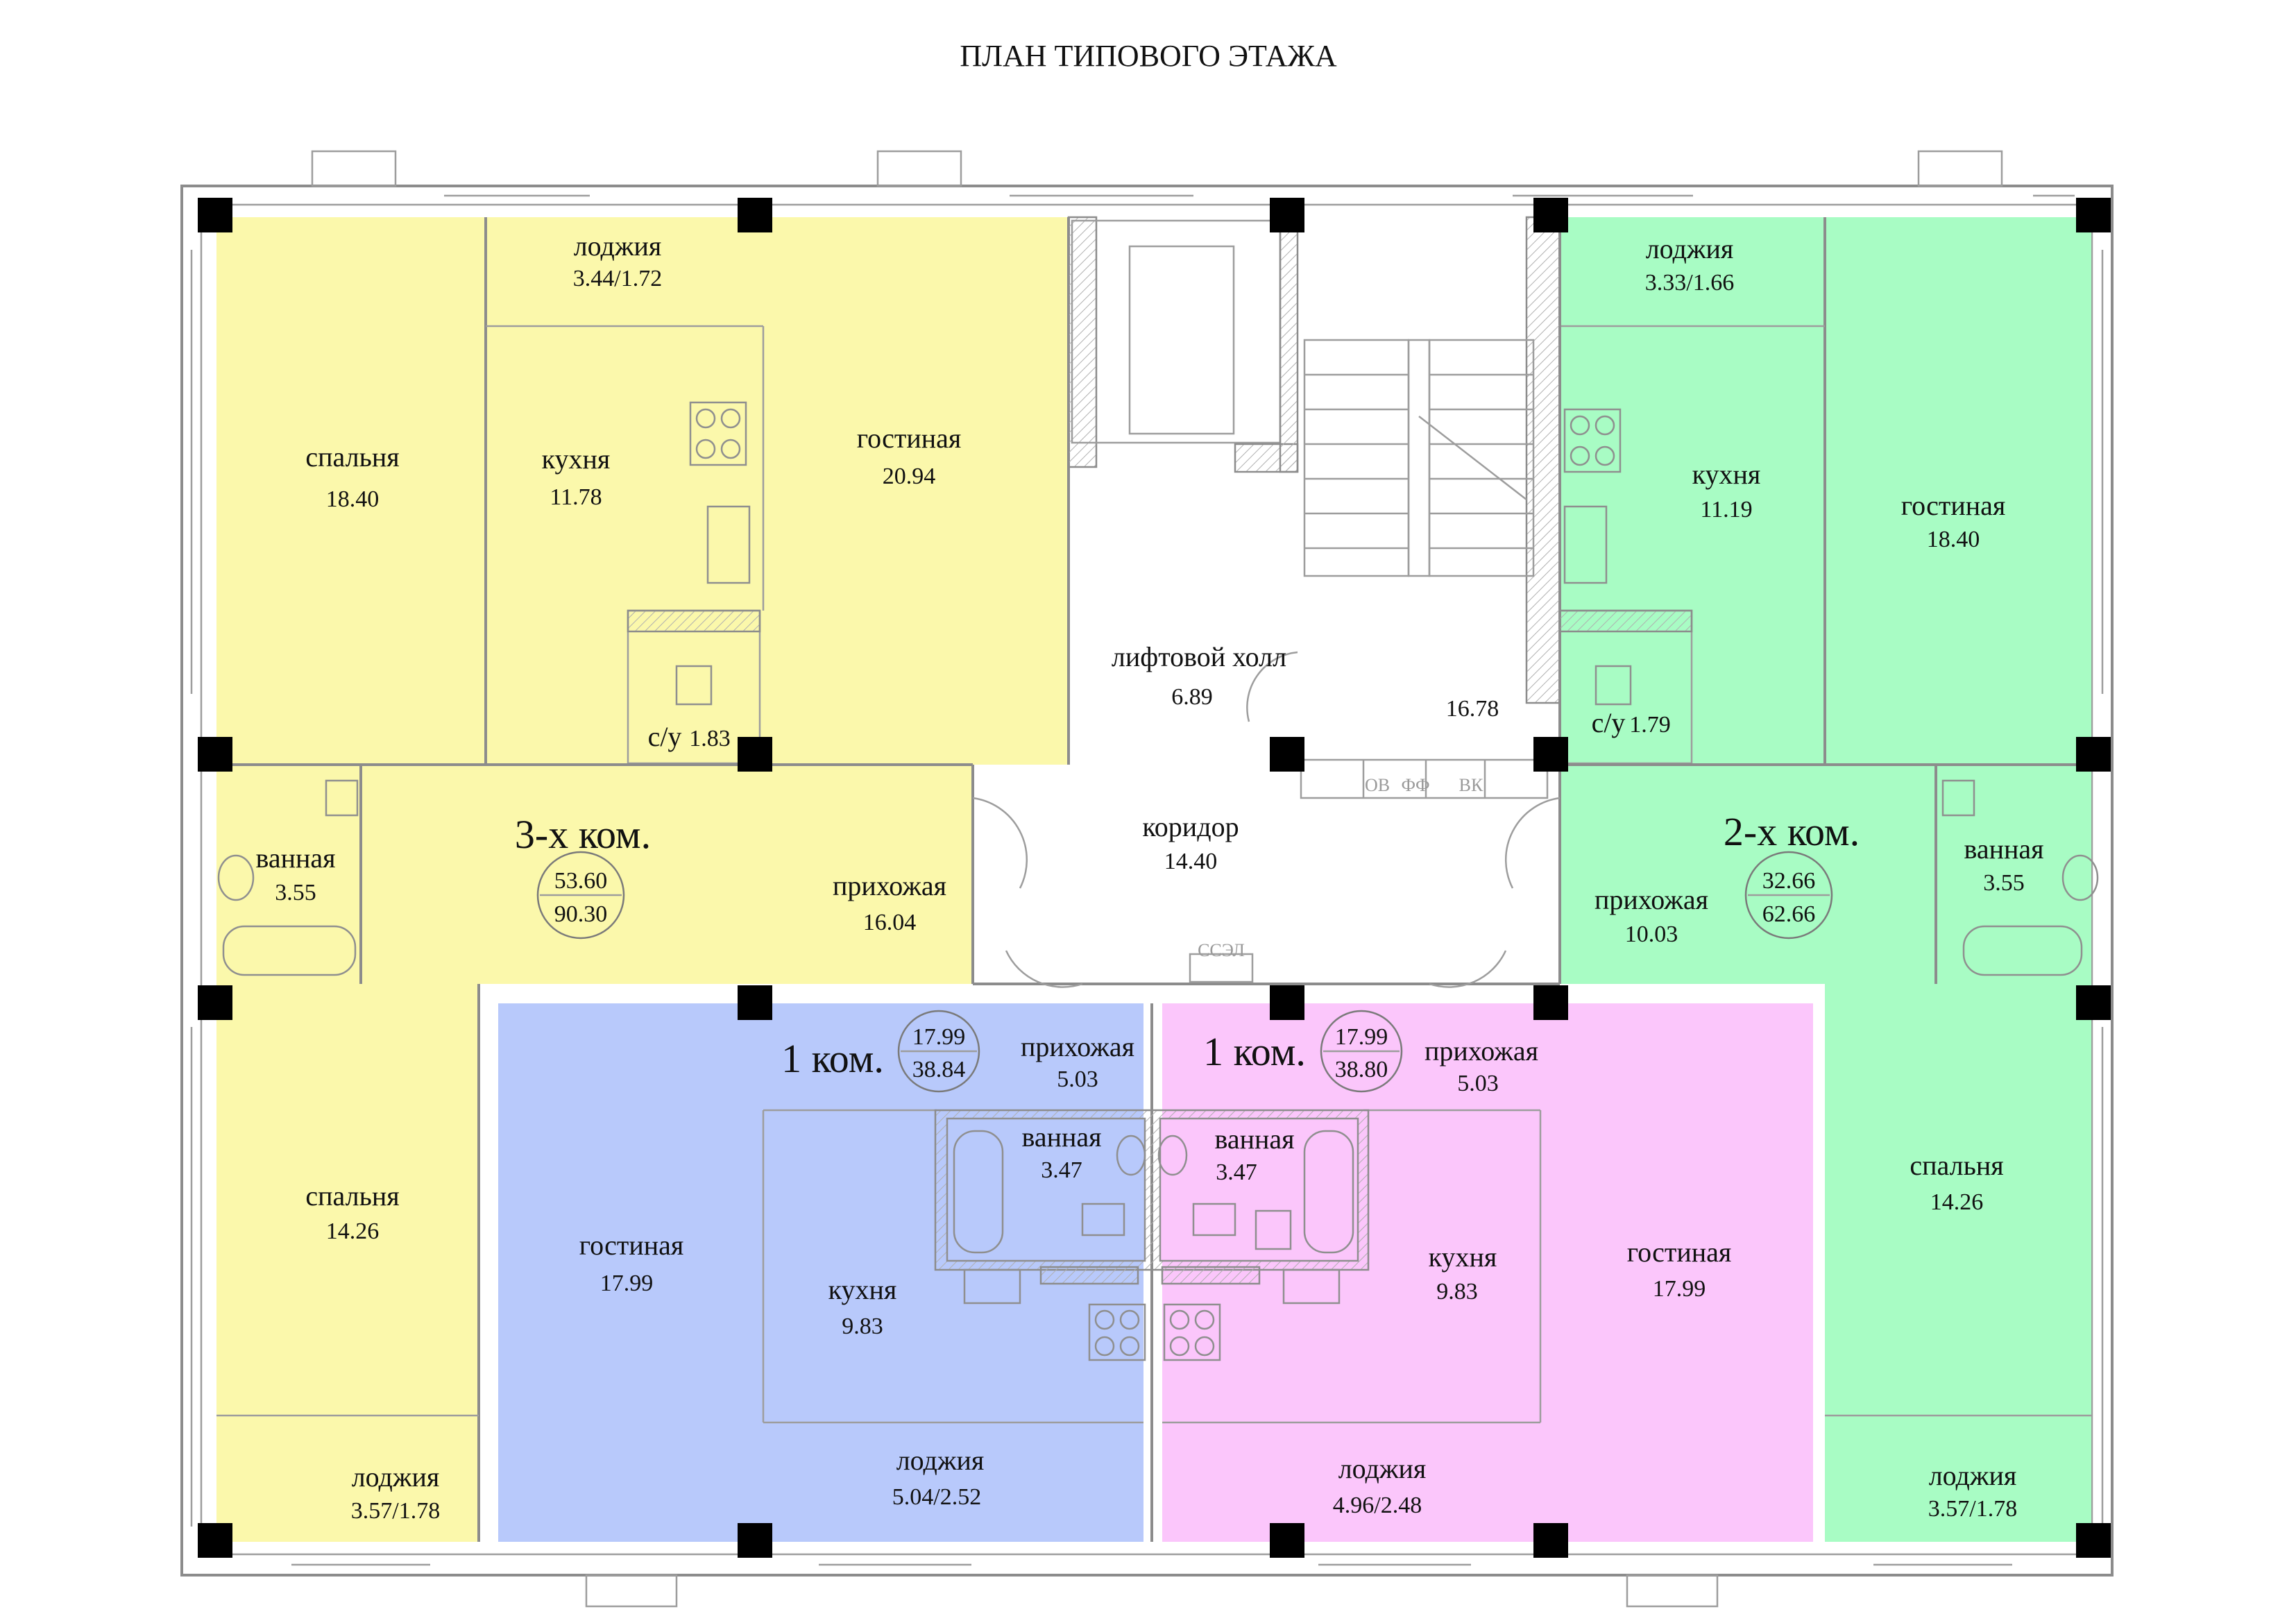 This screenshot has height=1623, width=2296. I want to click on plan-title: ПЛАН ТИПОВОГО ЭТАЖА, so click(1148, 56).